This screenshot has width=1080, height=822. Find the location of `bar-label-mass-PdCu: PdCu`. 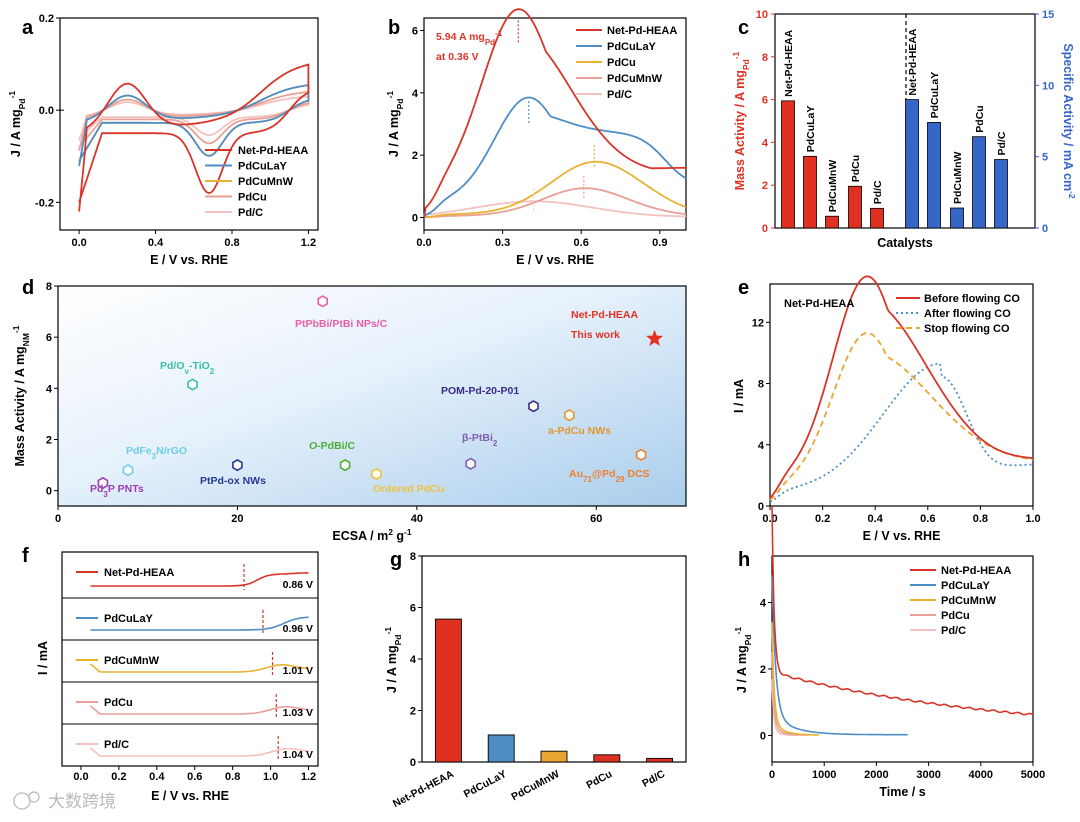

bar-label-mass-PdCu: PdCu is located at coordinates (856, 168).